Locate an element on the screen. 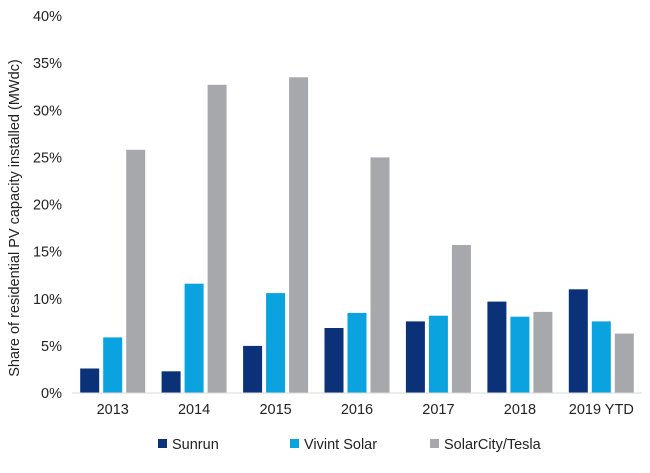  x-tick-label: 2013 is located at coordinates (113, 410).